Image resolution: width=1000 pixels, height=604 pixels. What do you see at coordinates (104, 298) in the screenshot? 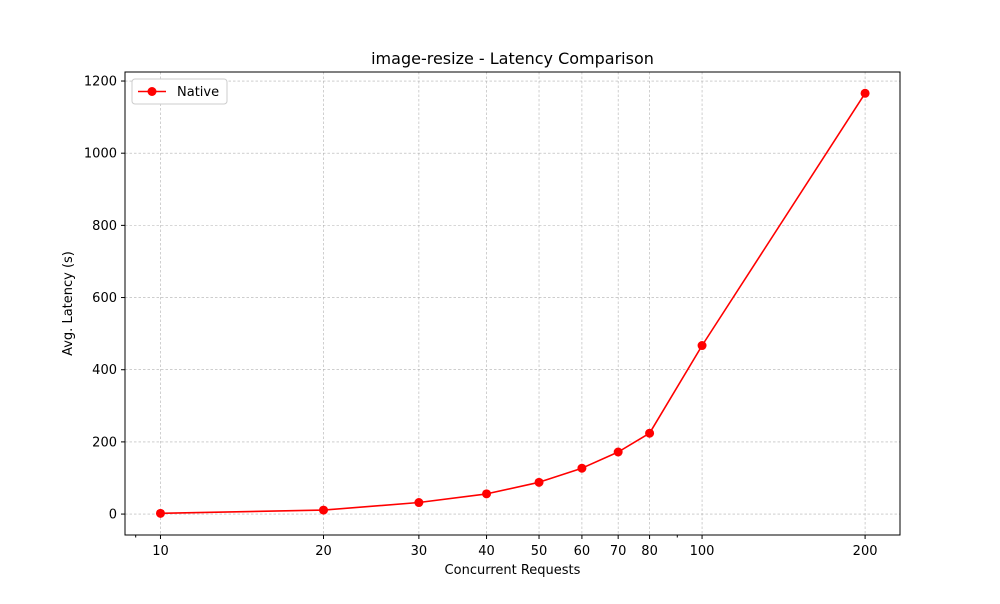
I see `y-tick-label: 600` at bounding box center [104, 298].